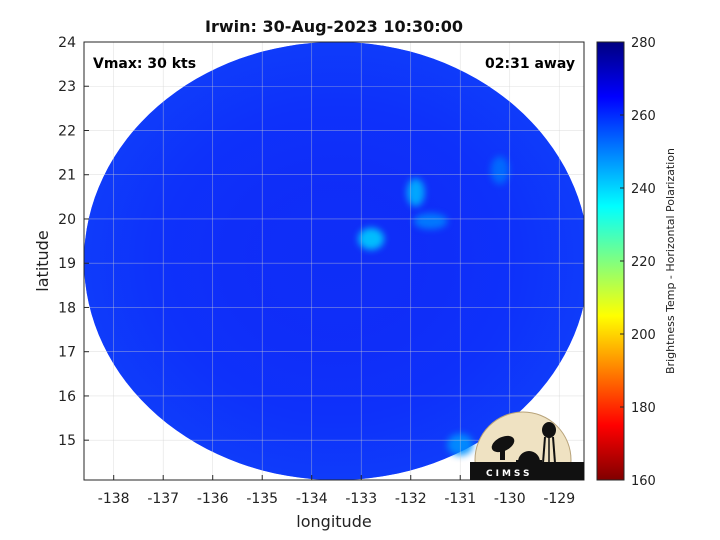  What do you see at coordinates (503, 444) in the screenshot?
I see `satellite-dish-icon` at bounding box center [503, 444].